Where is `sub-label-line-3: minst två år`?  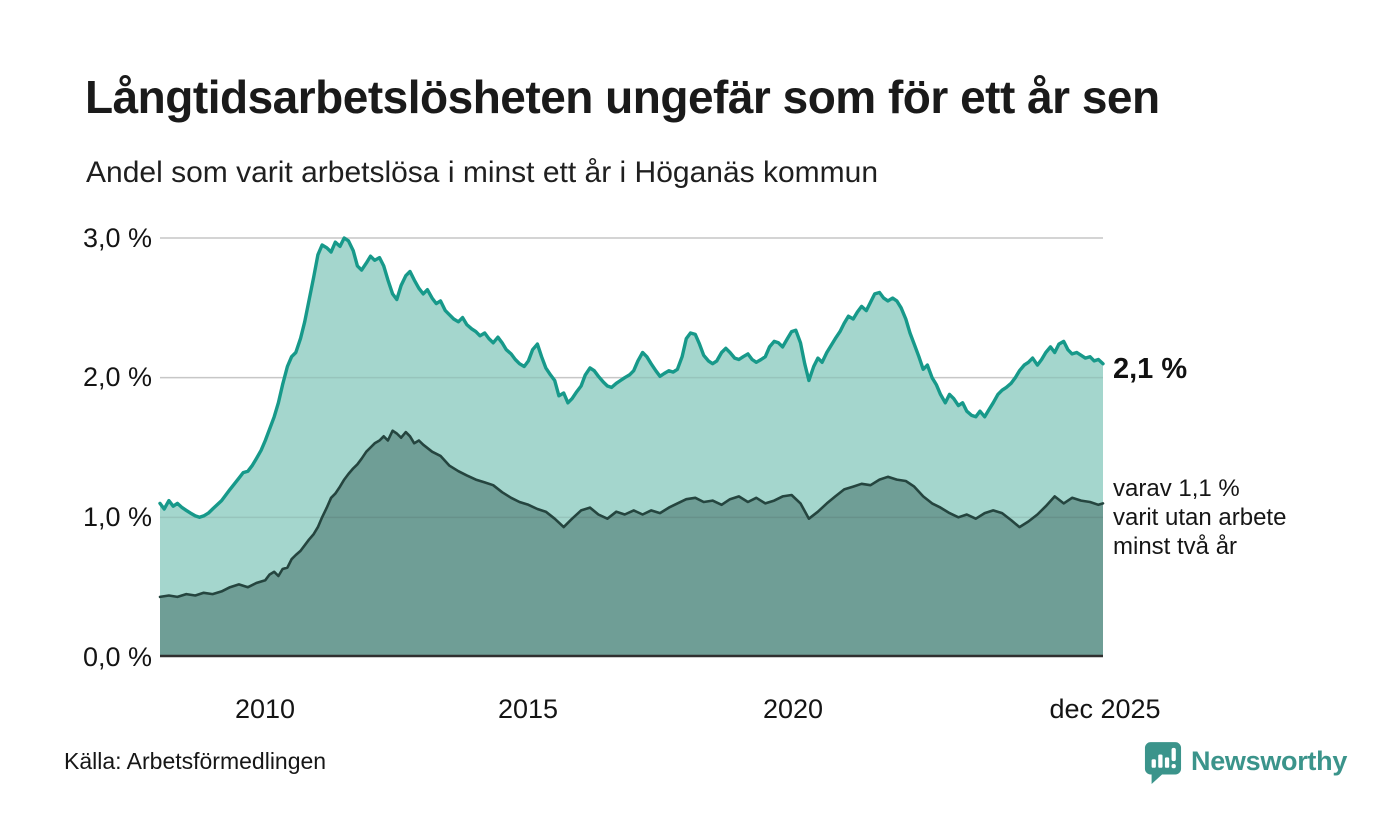 sub-label-line-3: minst två år is located at coordinates (1175, 546).